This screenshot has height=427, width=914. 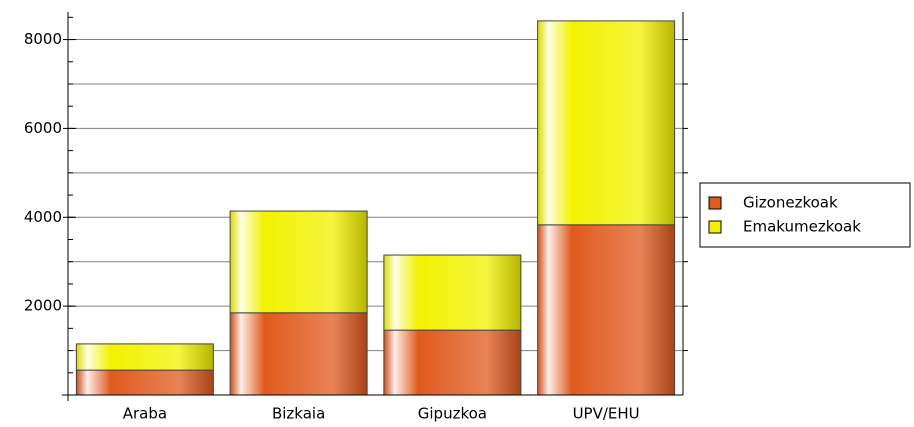 What do you see at coordinates (43, 39) in the screenshot?
I see `y-tick-label: 8000` at bounding box center [43, 39].